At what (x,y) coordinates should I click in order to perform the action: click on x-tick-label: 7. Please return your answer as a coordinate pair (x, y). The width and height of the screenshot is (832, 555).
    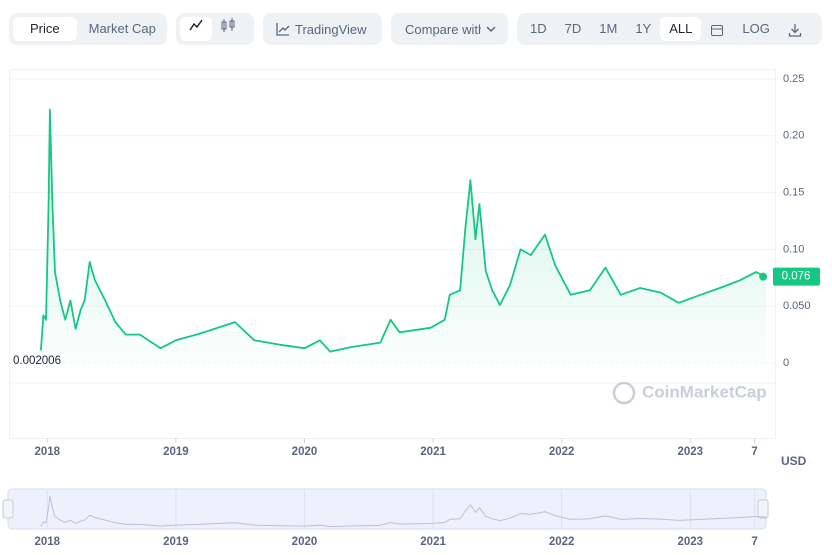
    Looking at the image, I should click on (754, 452).